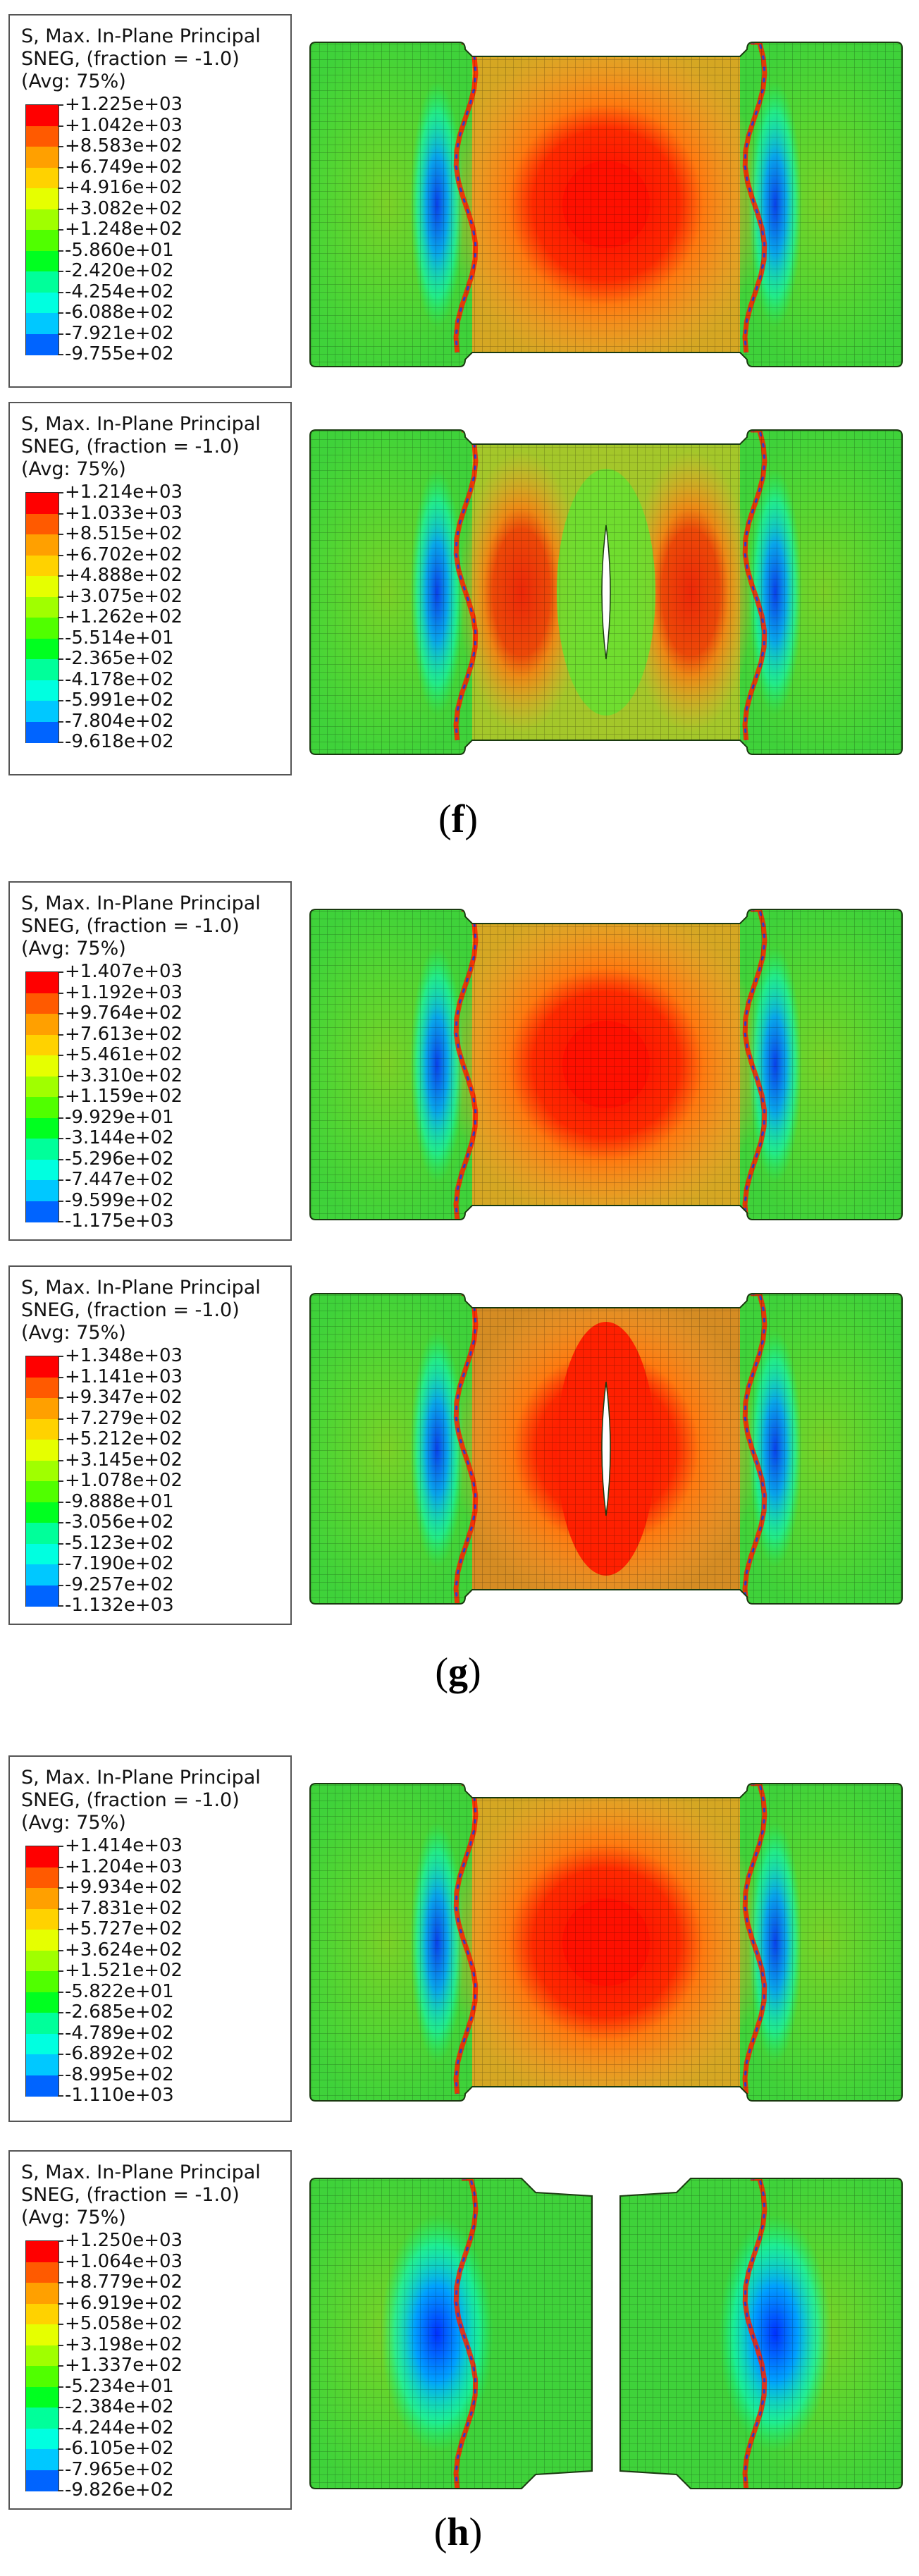  What do you see at coordinates (119, 1221) in the screenshot?
I see `legend-value: -1.175e+03` at bounding box center [119, 1221].